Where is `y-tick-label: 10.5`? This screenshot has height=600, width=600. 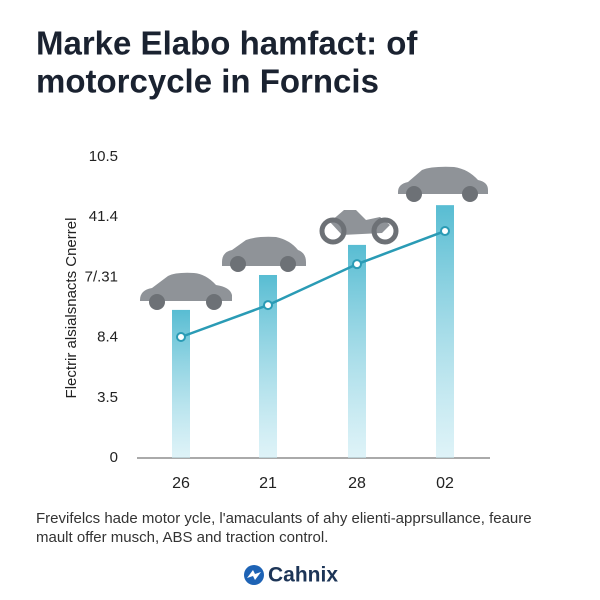
y-tick-label: 10.5 is located at coordinates (103, 156).